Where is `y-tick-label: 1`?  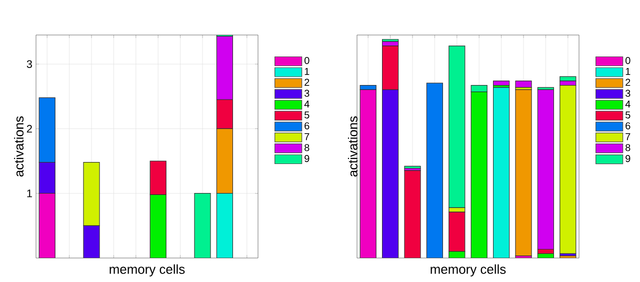
y-tick-label: 1 is located at coordinates (29, 194).